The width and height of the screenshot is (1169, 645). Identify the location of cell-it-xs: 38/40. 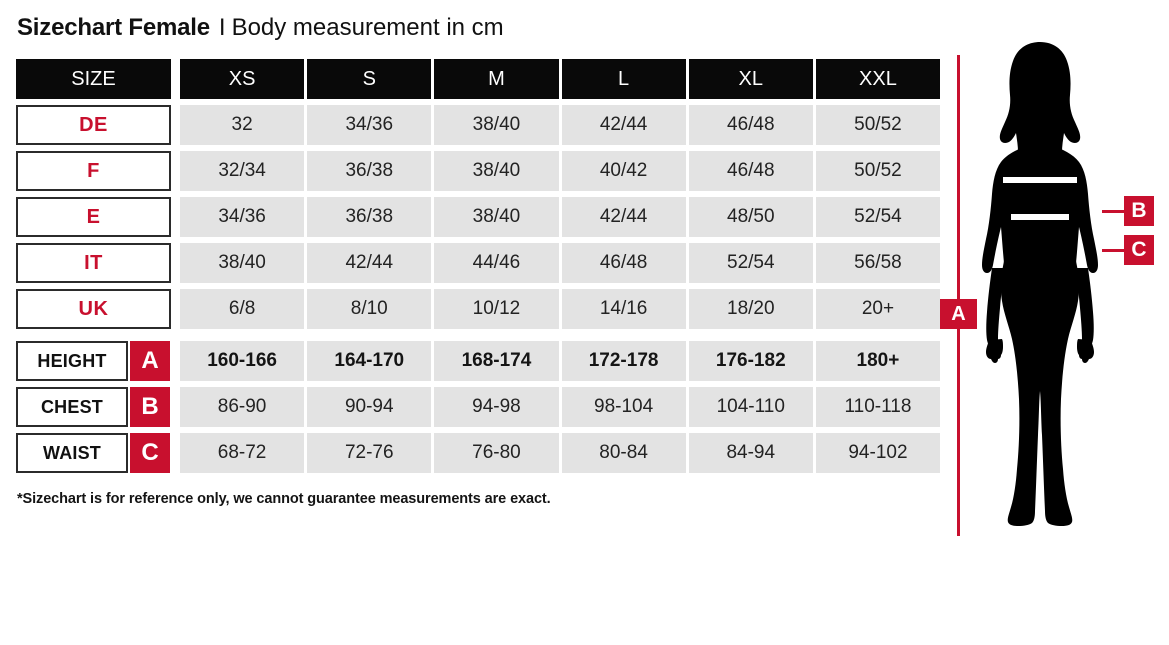
(242, 263).